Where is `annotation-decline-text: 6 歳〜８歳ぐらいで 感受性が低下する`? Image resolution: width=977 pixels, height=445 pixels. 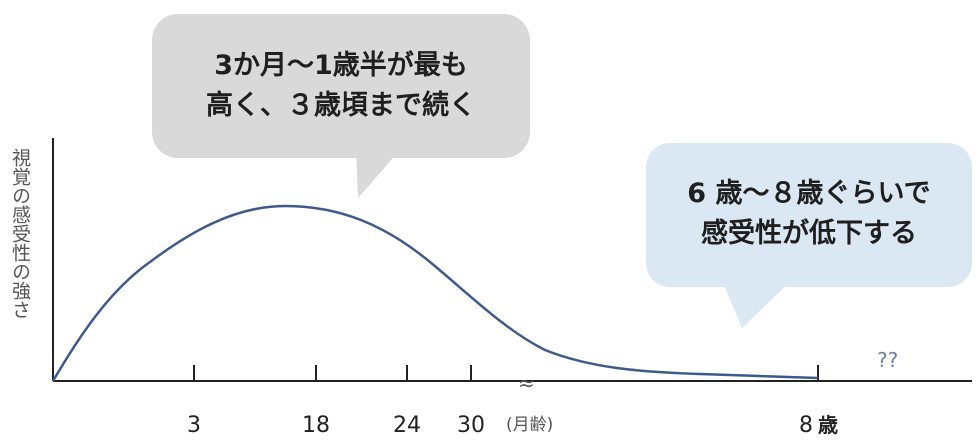 annotation-decline-text: 6 歳〜８歳ぐらいで 感受性が低下する is located at coordinates (809, 214).